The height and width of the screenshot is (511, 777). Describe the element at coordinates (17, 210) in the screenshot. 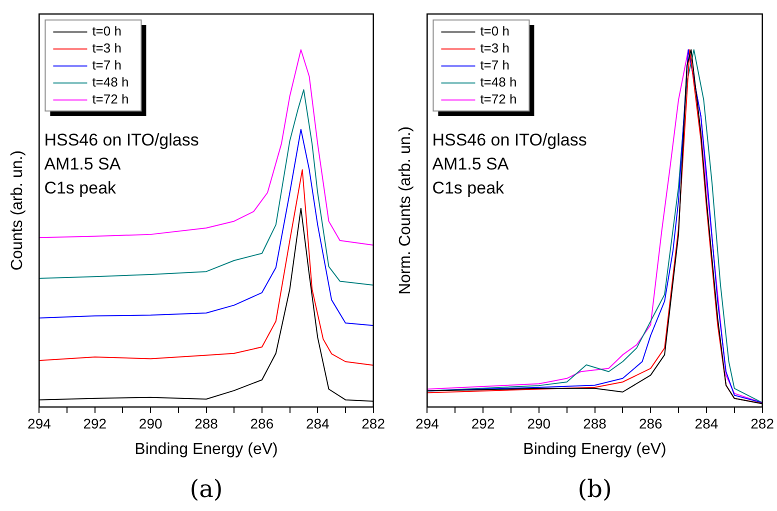

I see `y-axis-title: Counts (arb. un.)` at that location.